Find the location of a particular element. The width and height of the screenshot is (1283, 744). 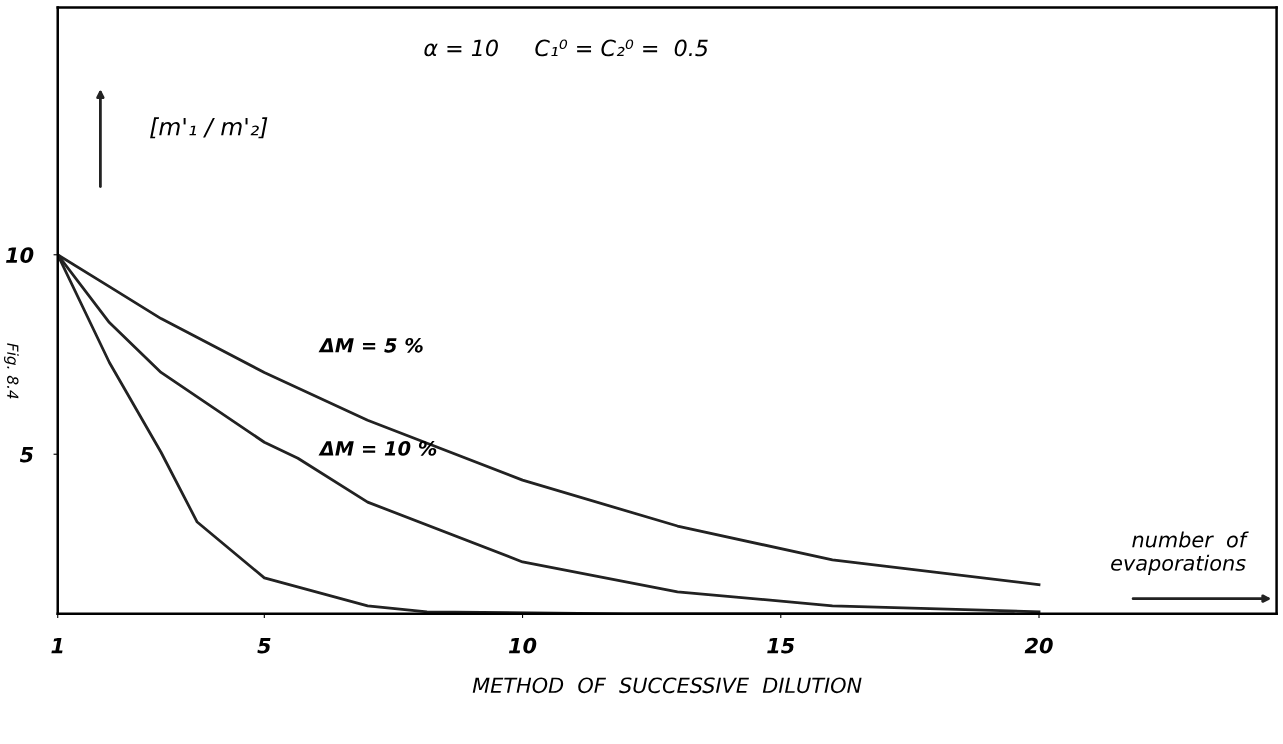

y-axis-title: [m'₁ / m'₂] is located at coordinates (209, 128).